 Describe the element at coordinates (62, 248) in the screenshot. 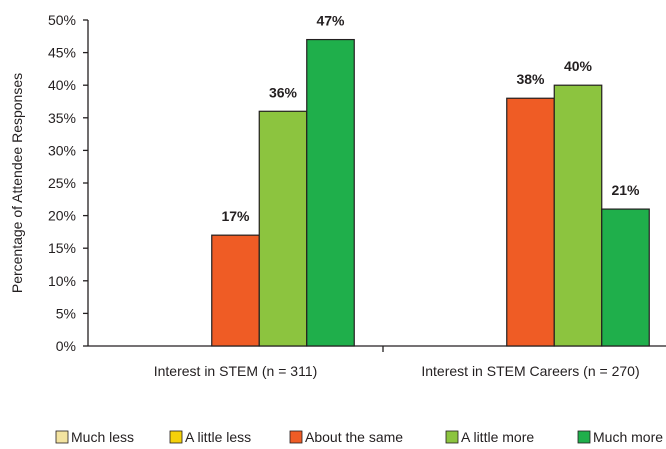

I see `y-tick-label: 15%` at that location.